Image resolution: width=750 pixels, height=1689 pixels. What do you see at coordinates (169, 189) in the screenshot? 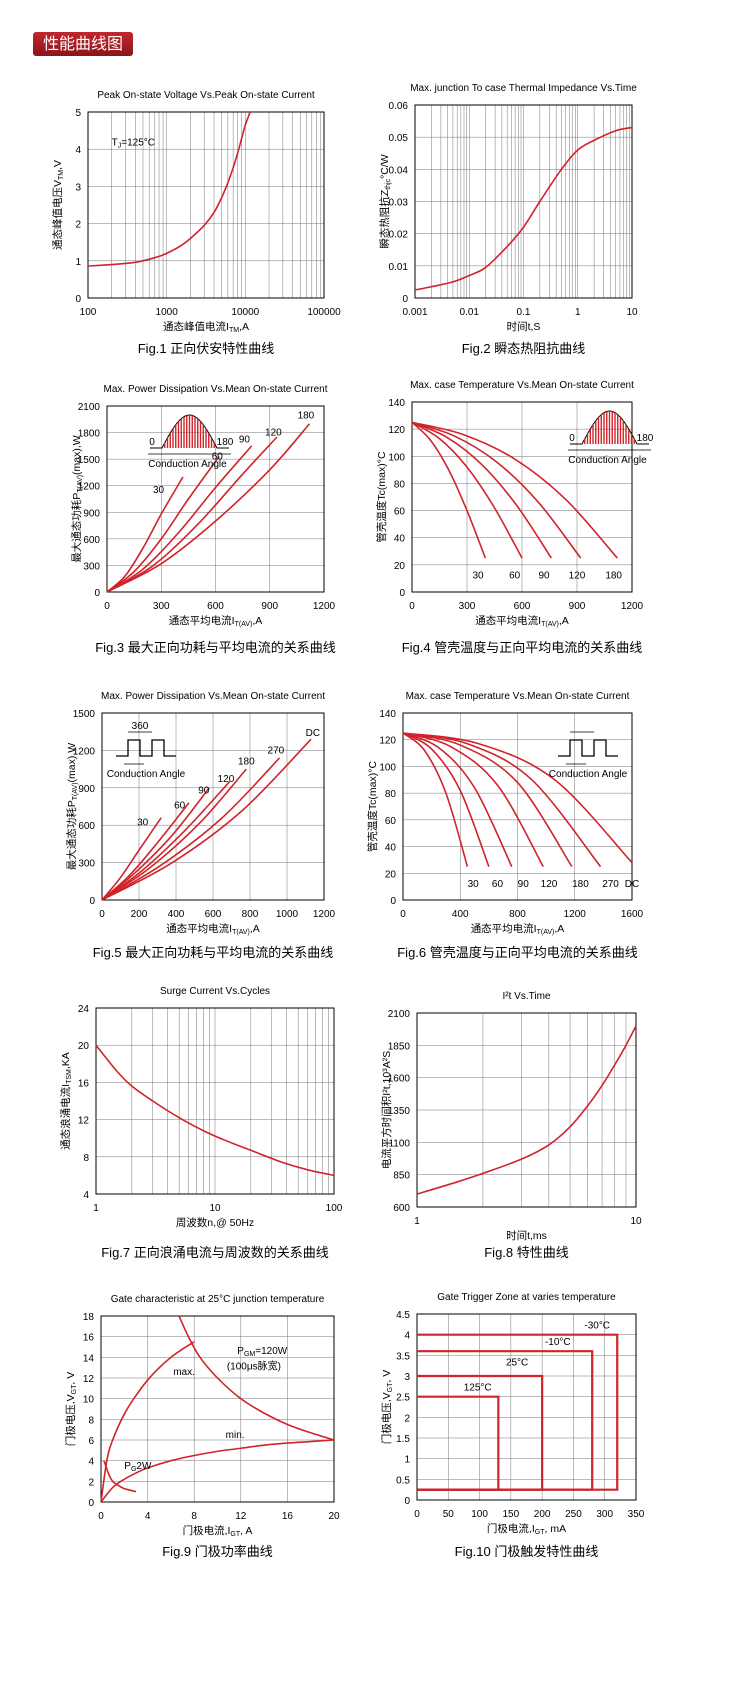
I see `fig1-series-Tj=125°C` at bounding box center [169, 189].